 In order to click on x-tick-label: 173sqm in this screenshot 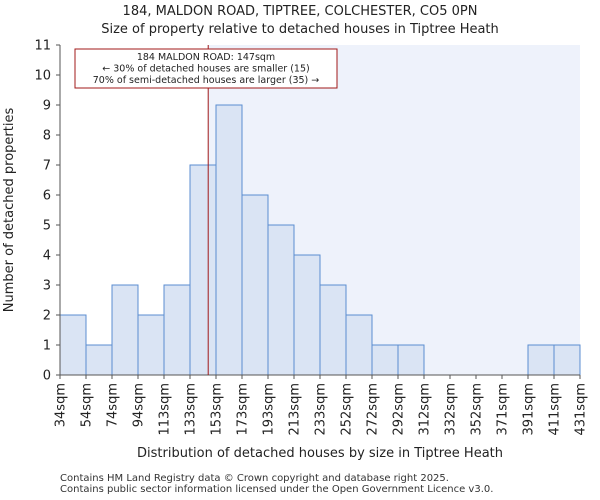, I will do `click(243, 409)`.